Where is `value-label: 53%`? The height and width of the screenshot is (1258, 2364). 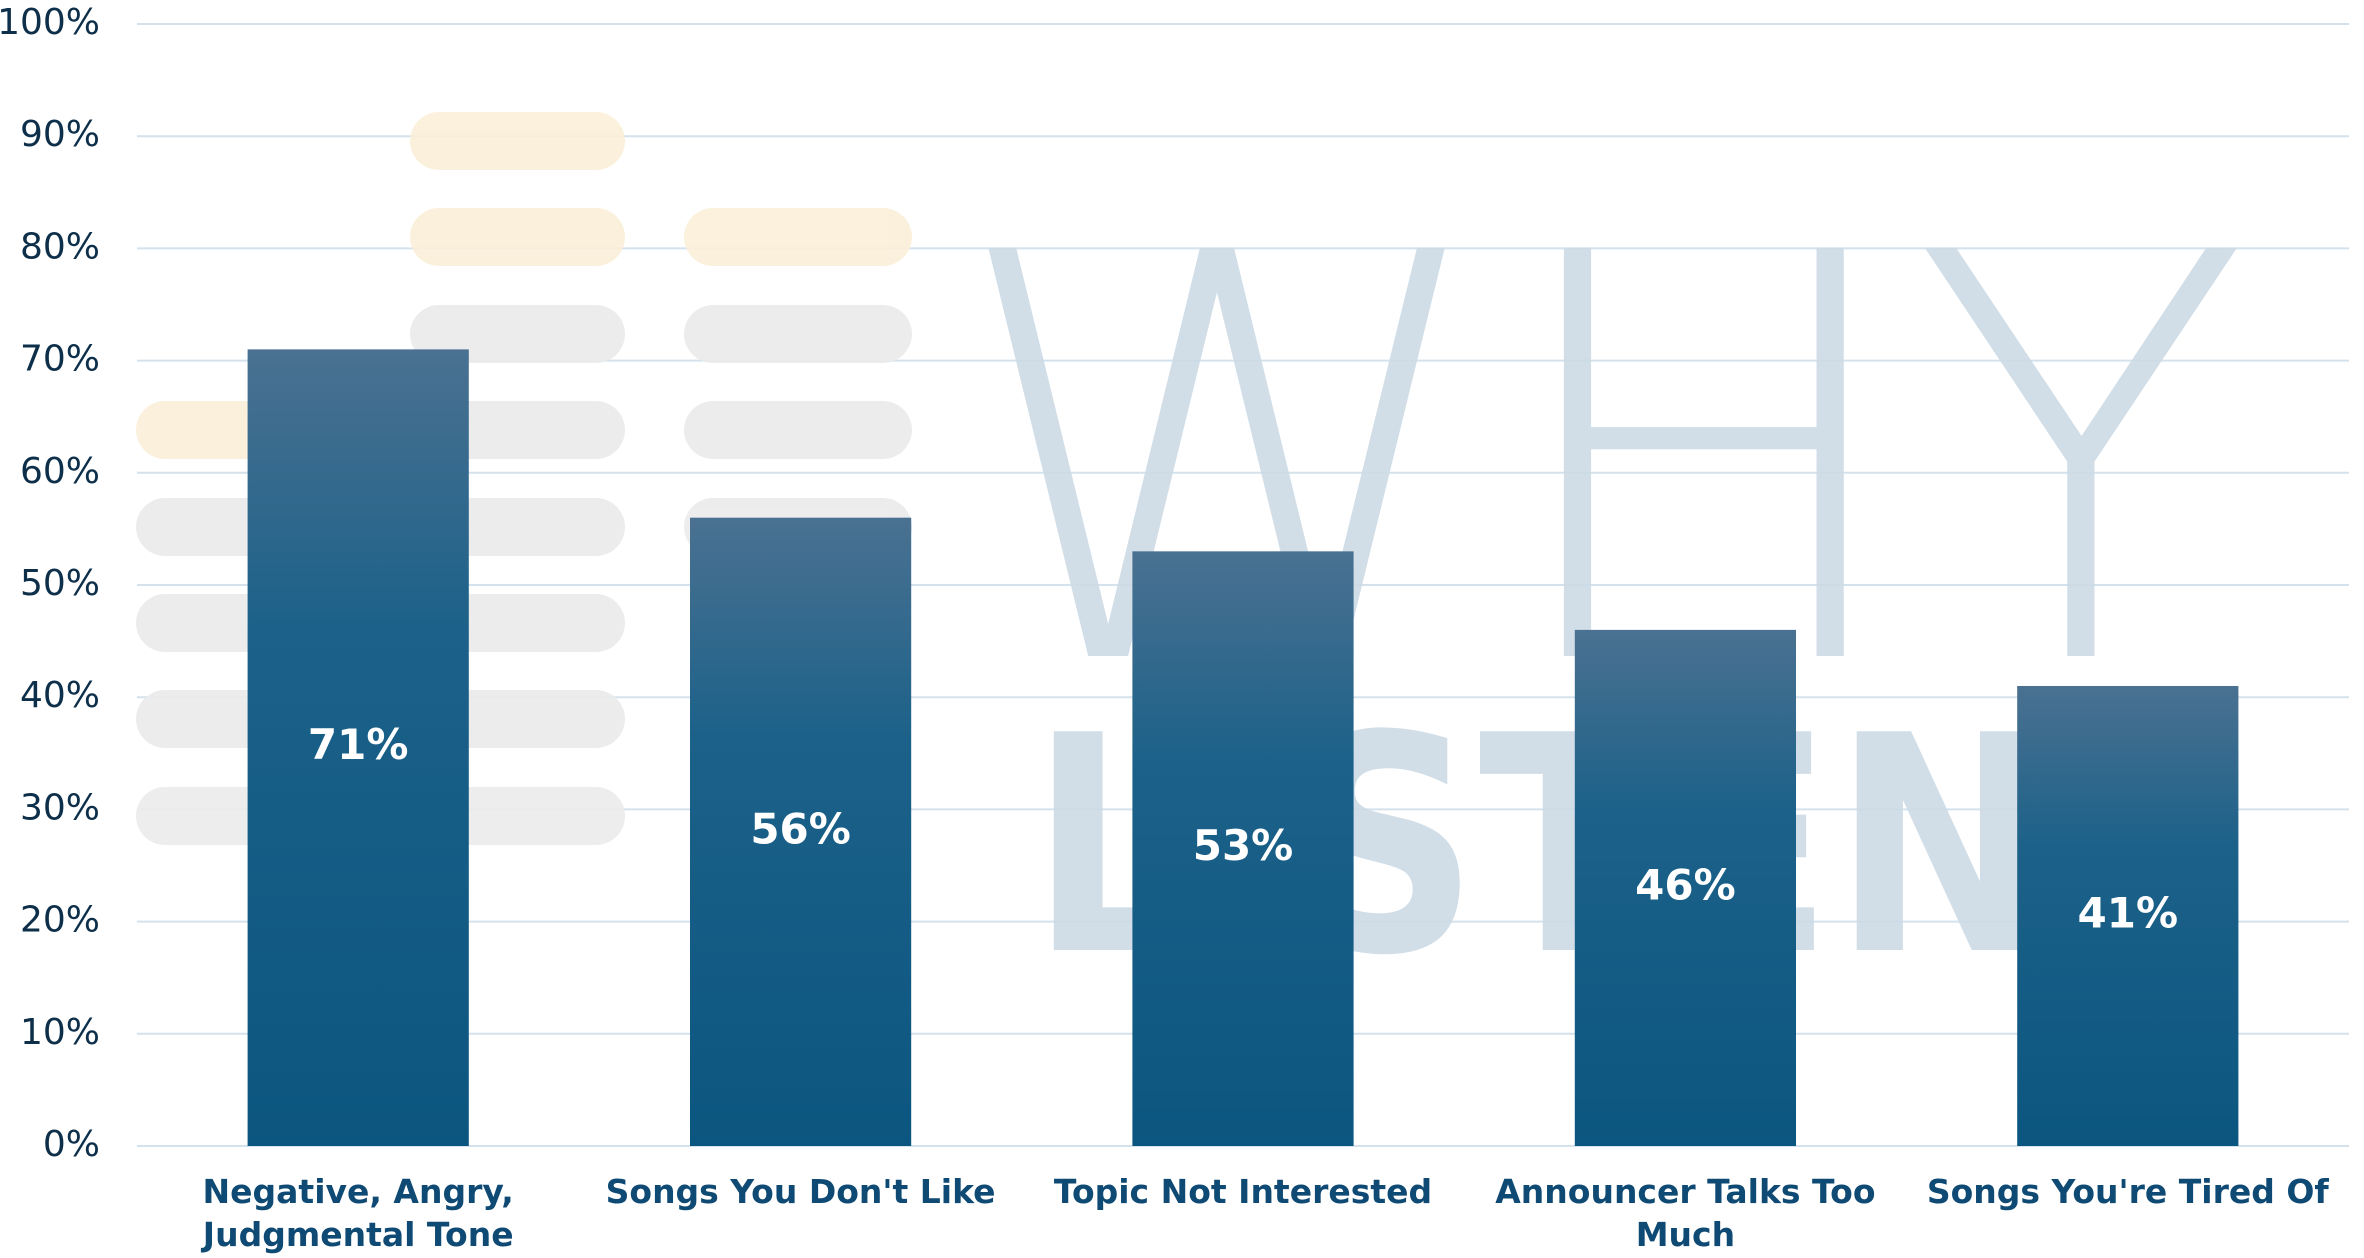 value-label: 53% is located at coordinates (1243, 845).